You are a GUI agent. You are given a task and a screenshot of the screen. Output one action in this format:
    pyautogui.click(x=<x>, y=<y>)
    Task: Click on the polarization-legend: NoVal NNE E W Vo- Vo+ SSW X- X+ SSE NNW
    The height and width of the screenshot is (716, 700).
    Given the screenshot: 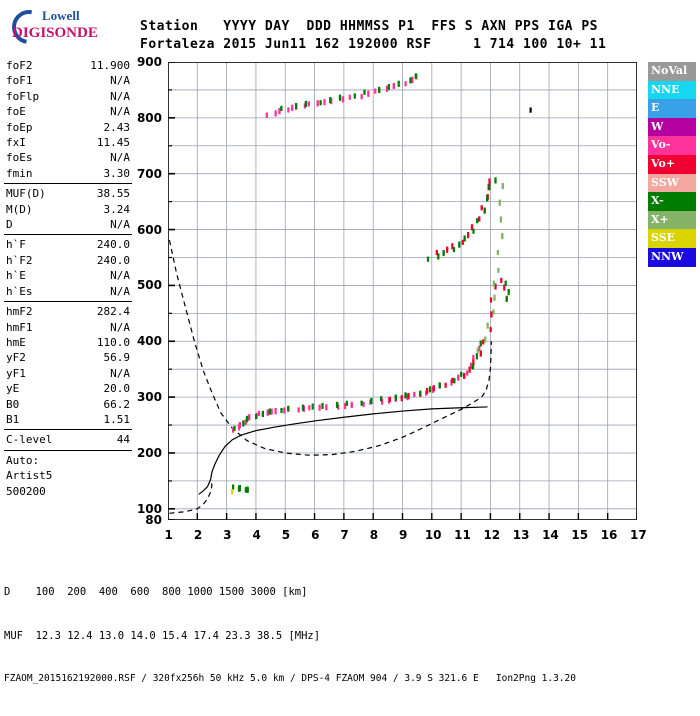 What is the action you would take?
    pyautogui.click(x=672, y=164)
    